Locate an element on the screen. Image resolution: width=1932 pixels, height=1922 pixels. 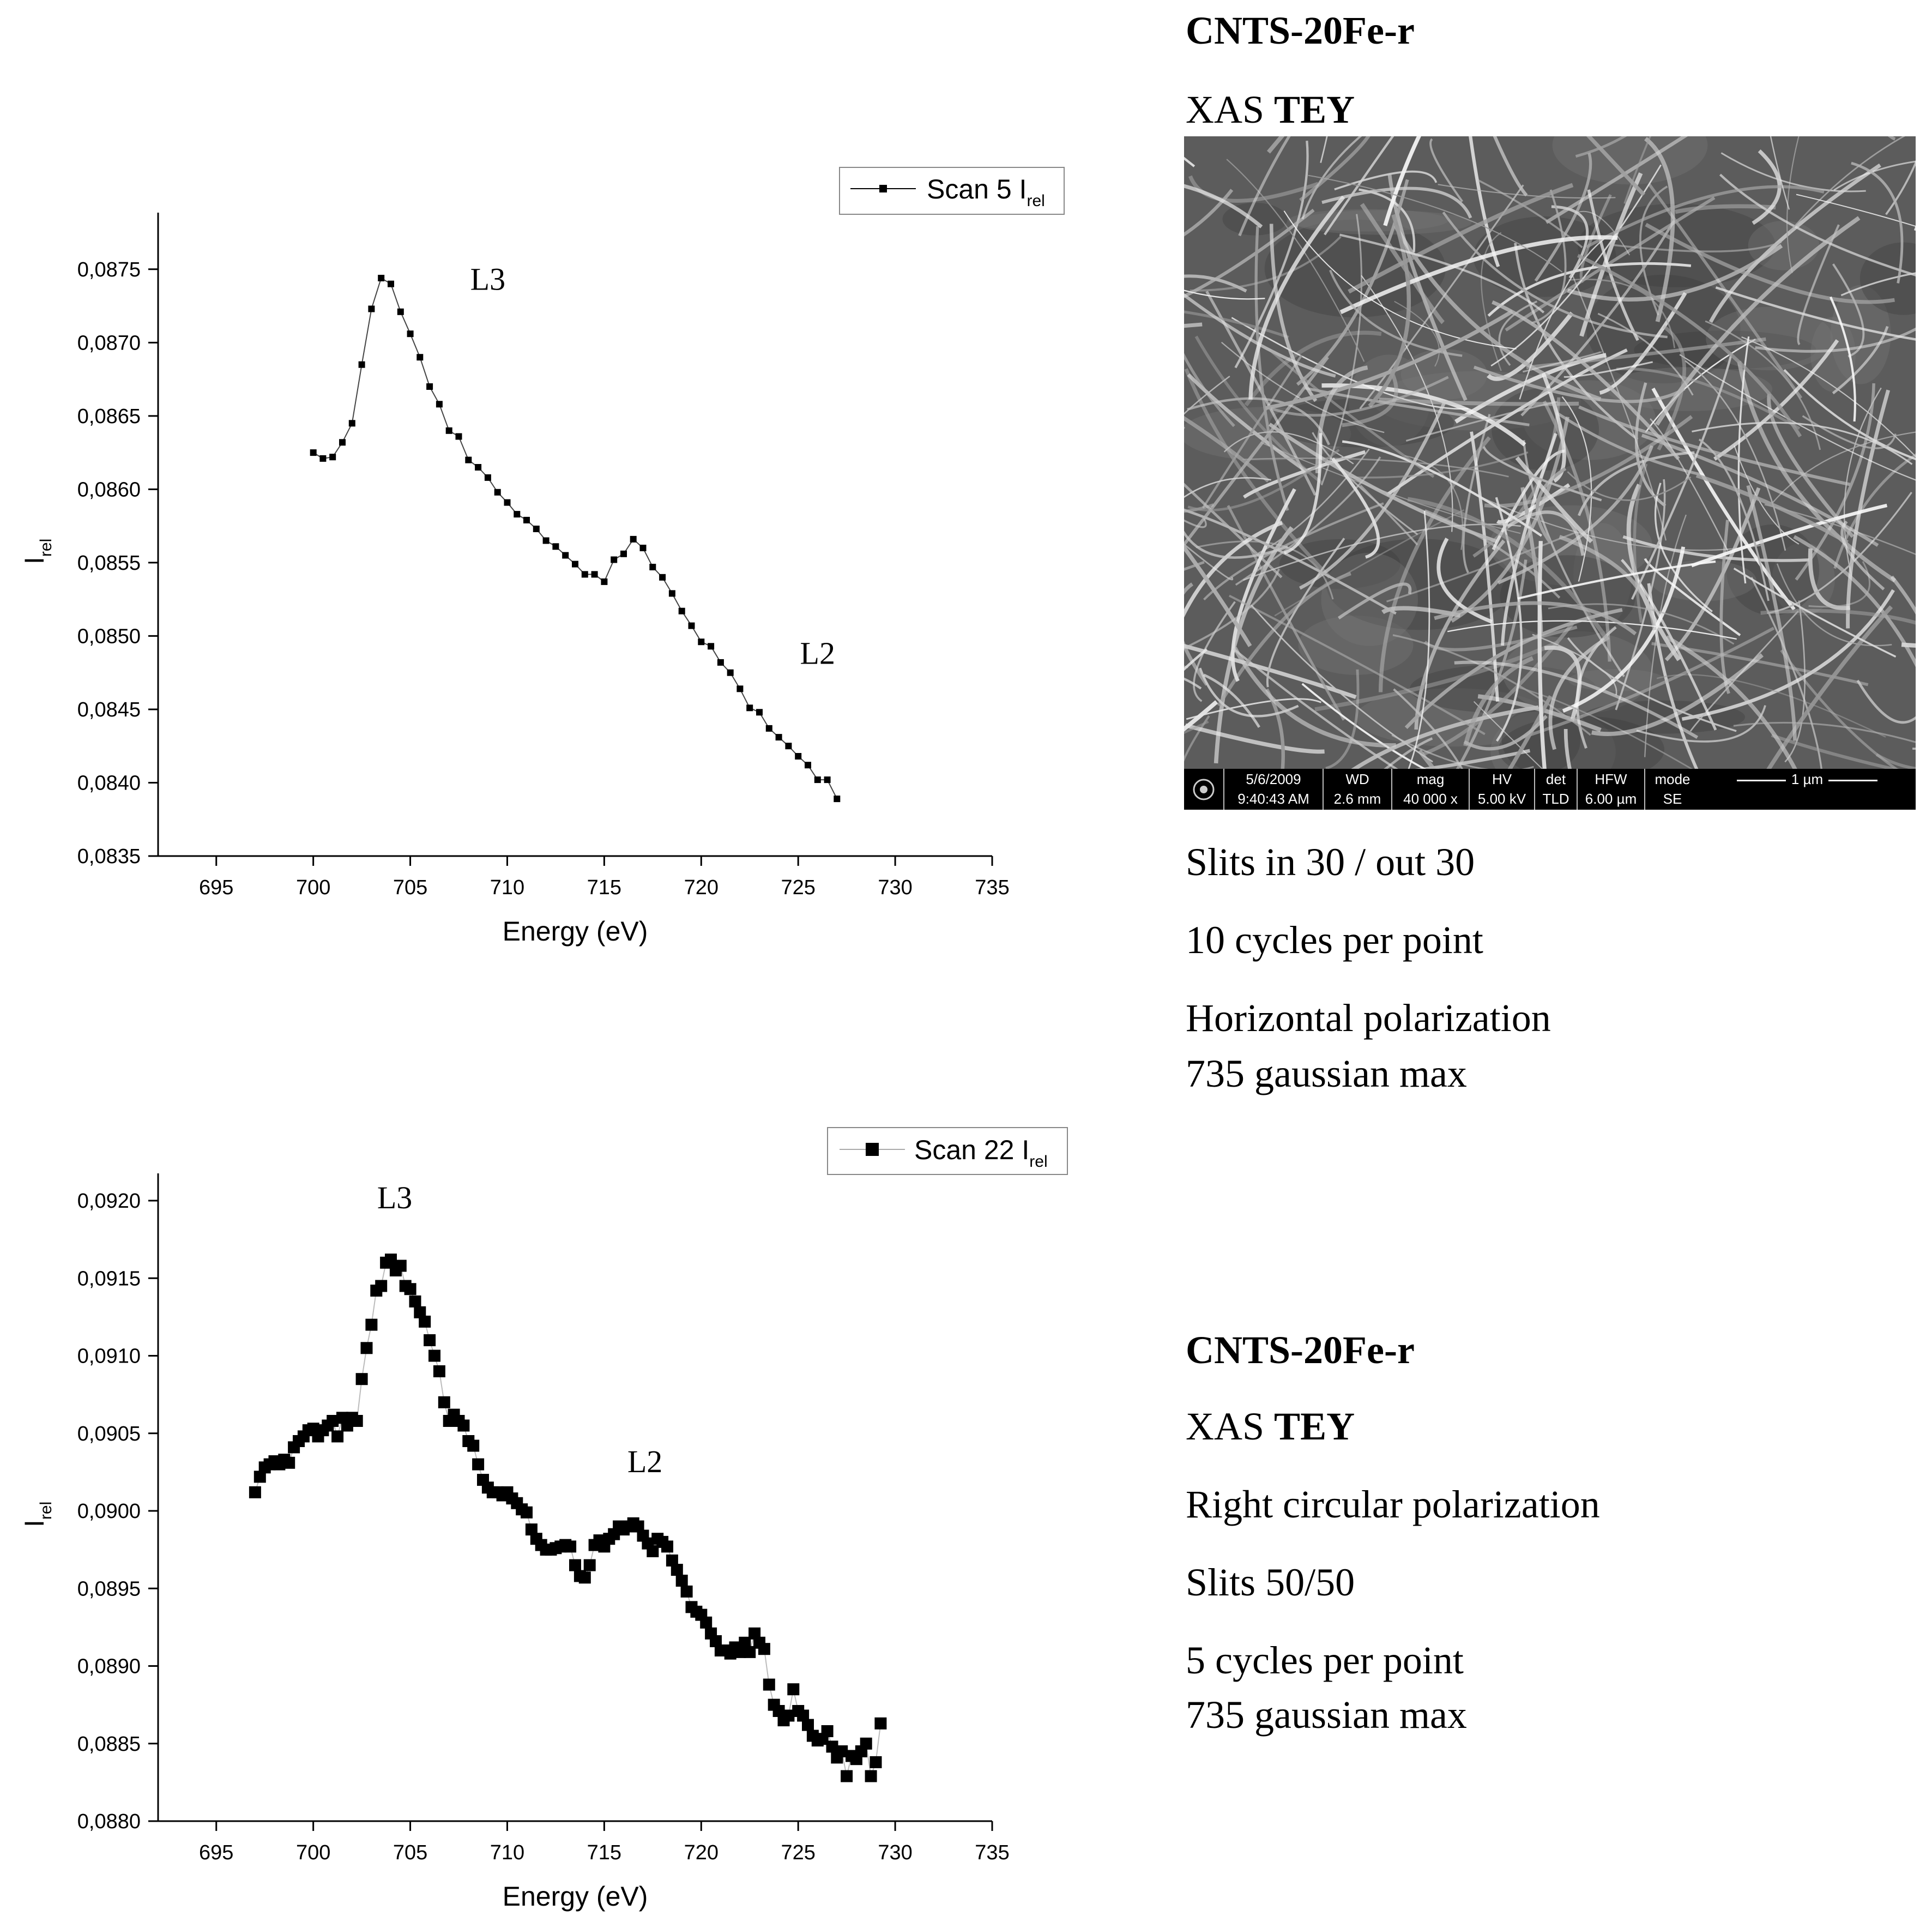
scale-bar-left is located at coordinates (1761, 780).